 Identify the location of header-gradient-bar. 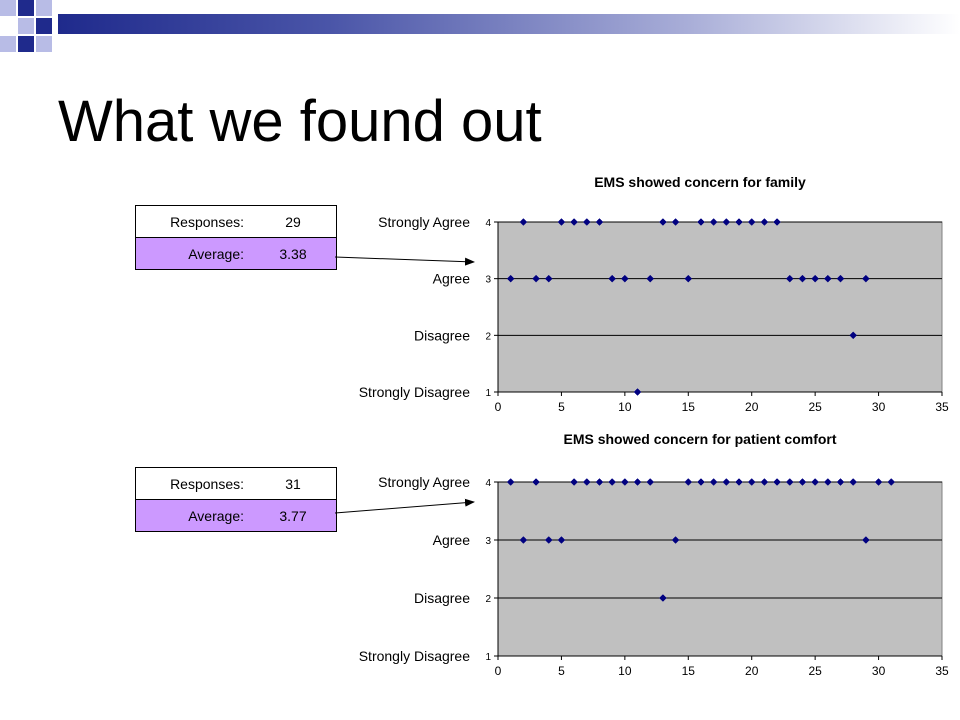
(509, 24).